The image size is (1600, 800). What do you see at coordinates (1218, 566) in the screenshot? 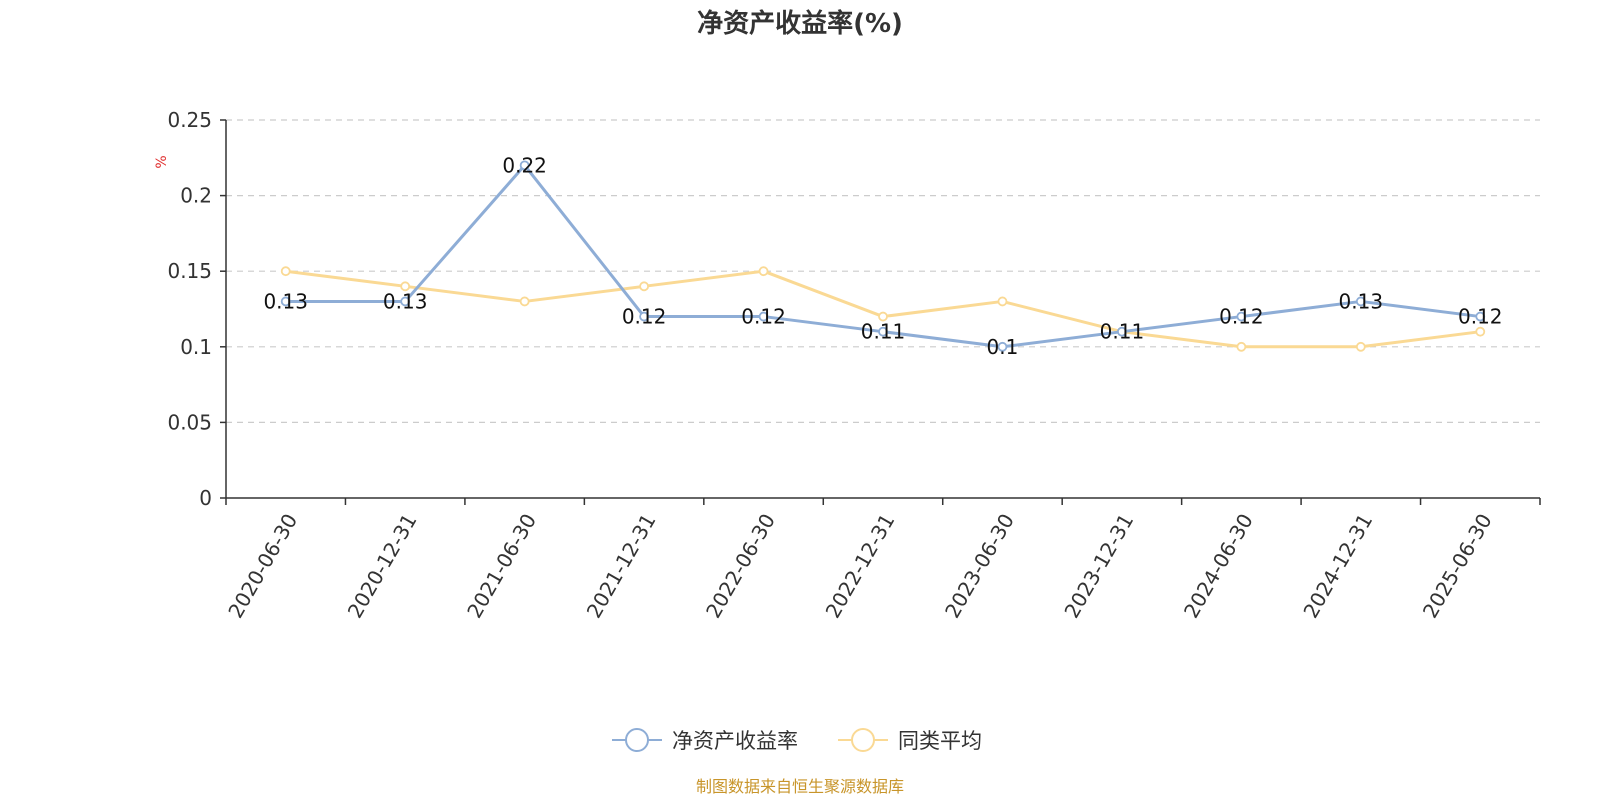
I see `x-tick-label: 2024-06-30` at bounding box center [1218, 566].